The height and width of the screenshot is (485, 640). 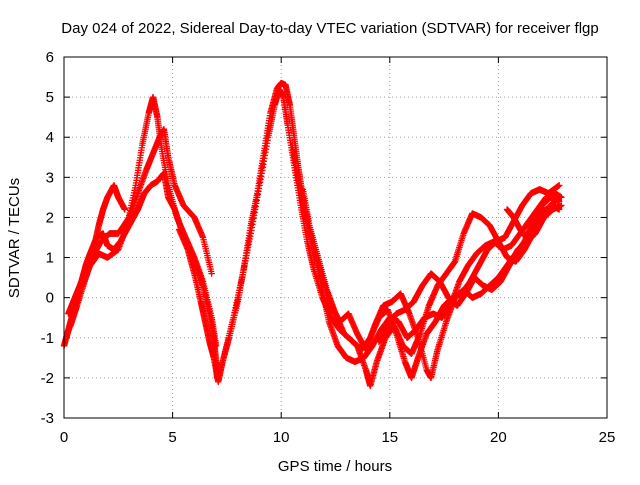 What do you see at coordinates (607, 437) in the screenshot?
I see `x-tick-label: 25` at bounding box center [607, 437].